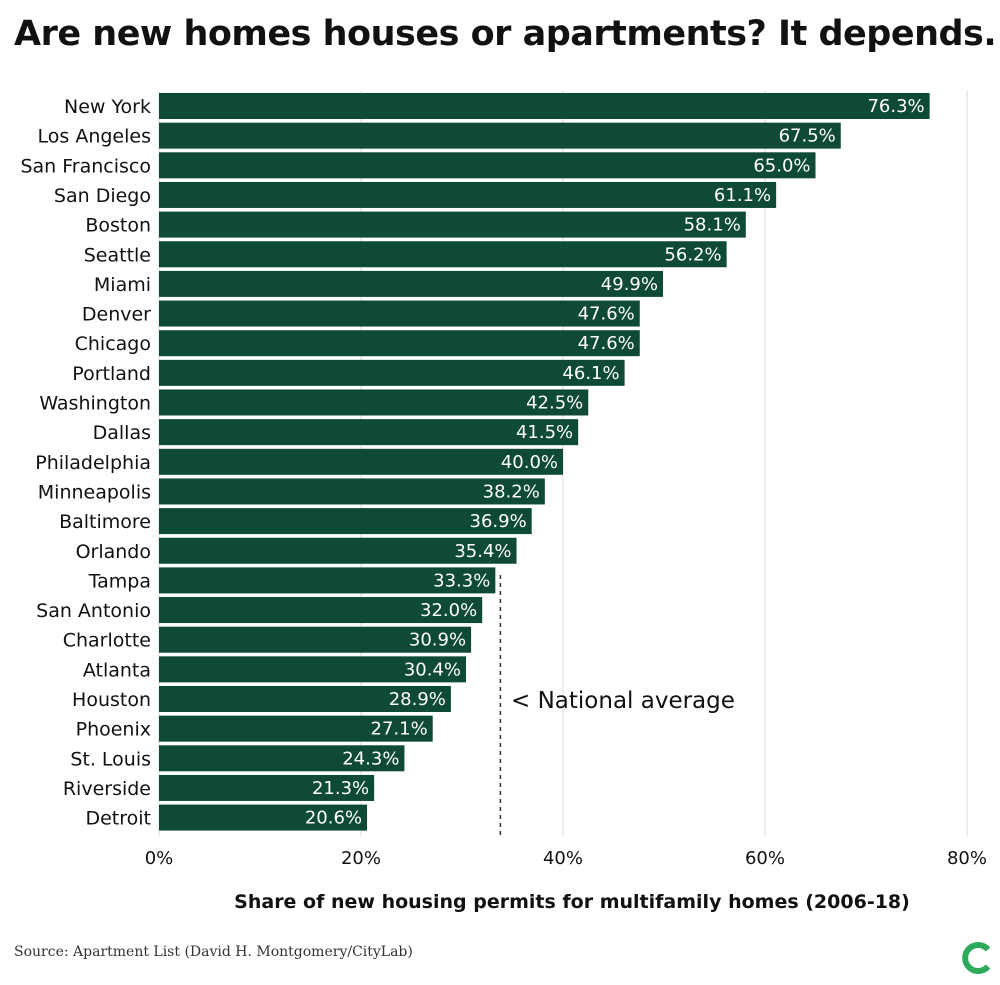 The width and height of the screenshot is (1000, 985). I want to click on value-label: 28.9%, so click(417, 699).